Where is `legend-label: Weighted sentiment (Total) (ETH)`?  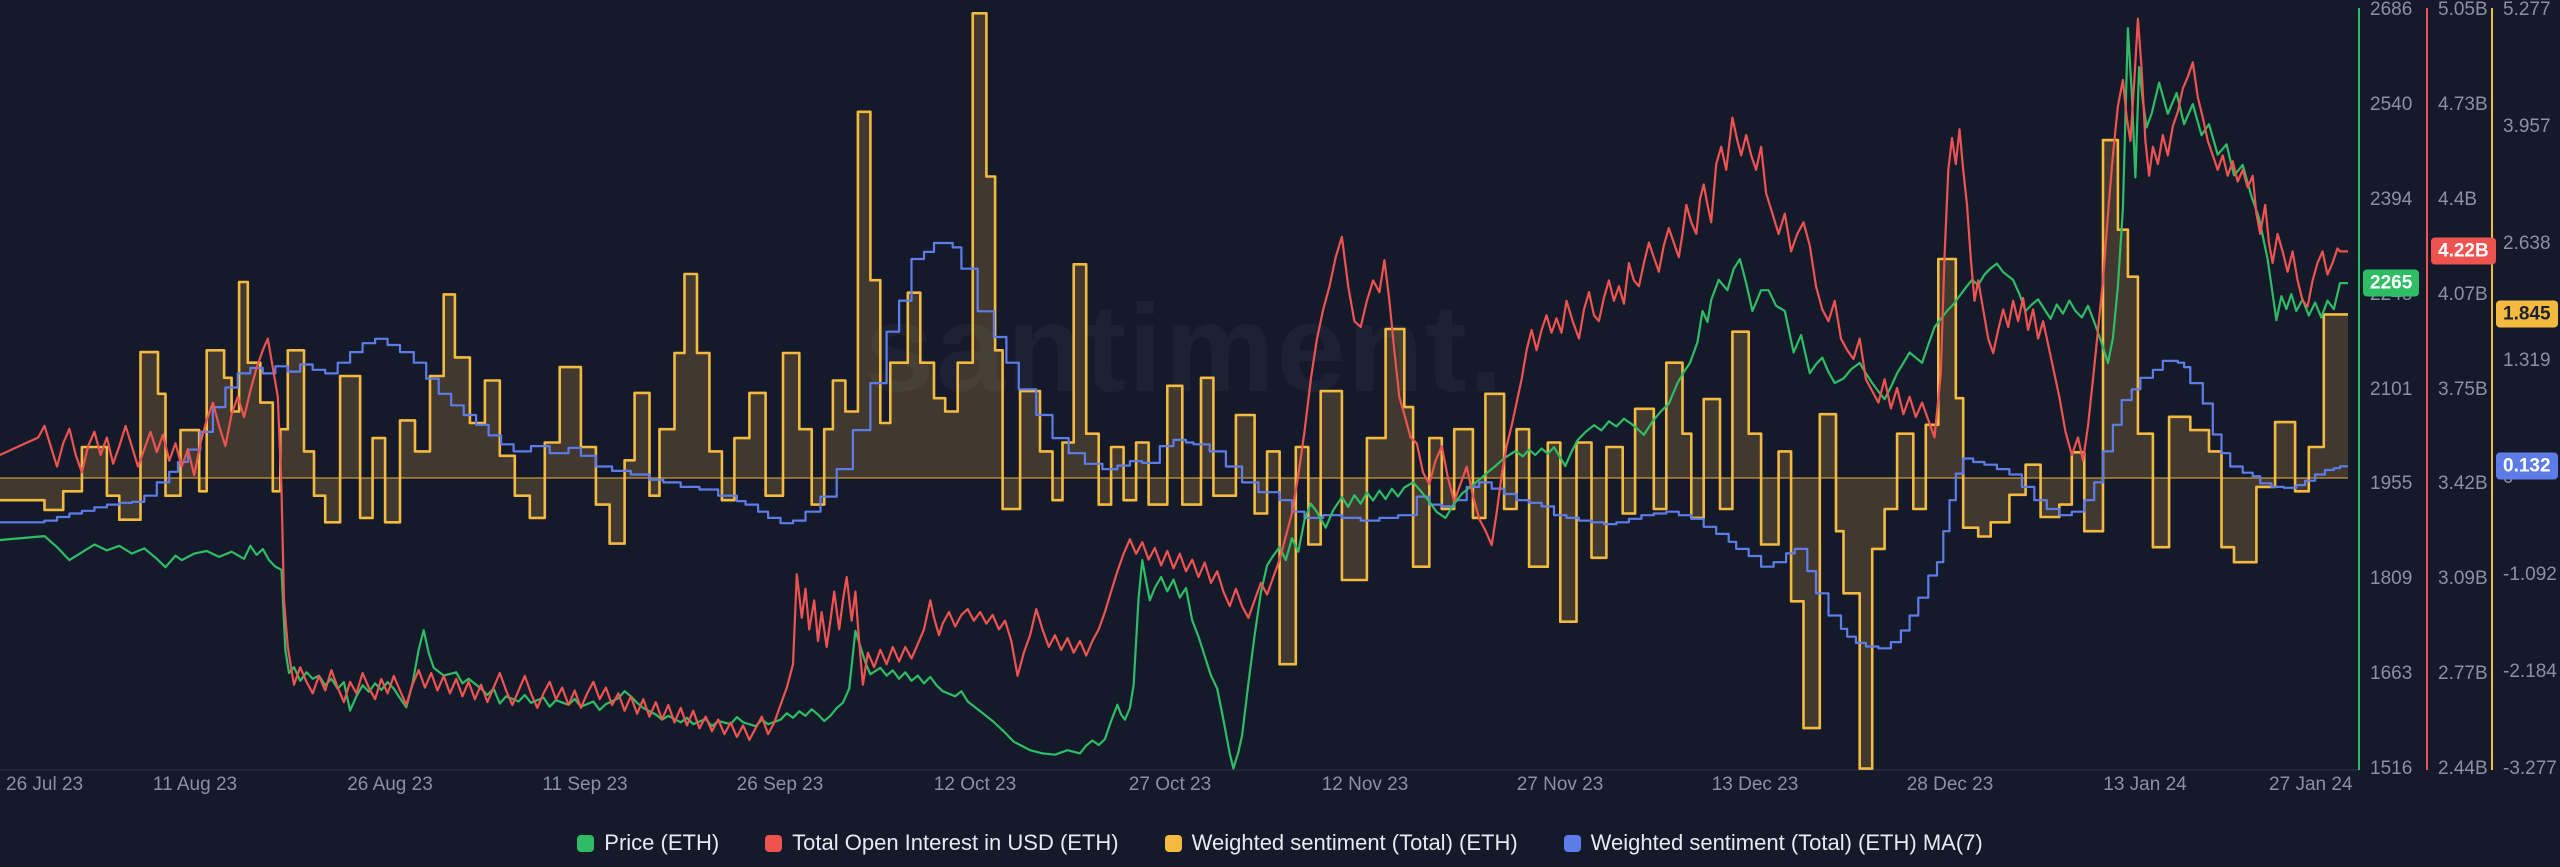
legend-label: Weighted sentiment (Total) (ETH) is located at coordinates (1354, 842).